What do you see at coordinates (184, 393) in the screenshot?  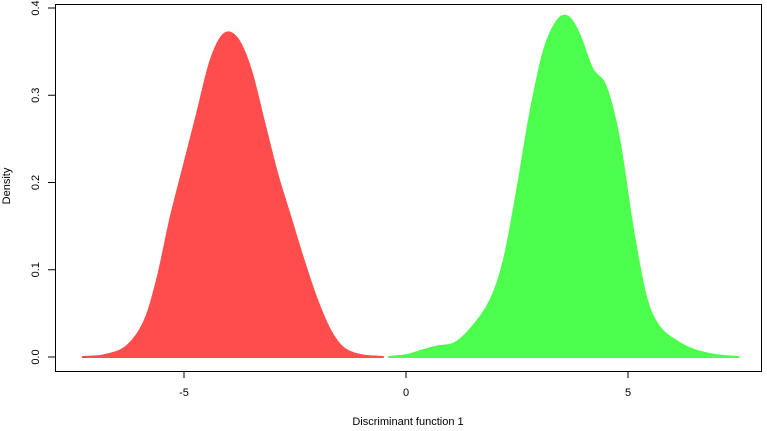 I see `x-tick-label: -5` at bounding box center [184, 393].